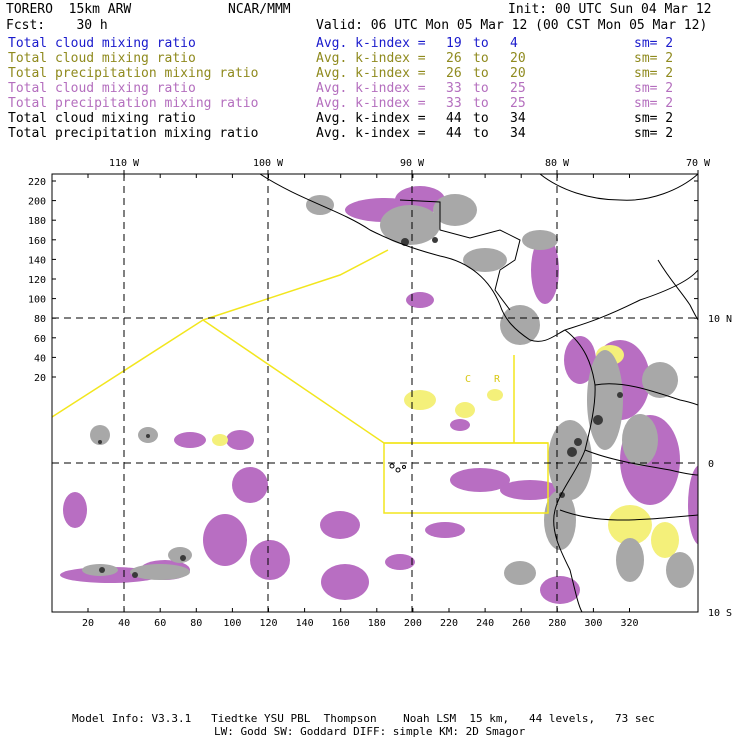 The image size is (740, 740). What do you see at coordinates (37, 300) in the screenshot?
I see `y-tick-label: 100` at bounding box center [37, 300].